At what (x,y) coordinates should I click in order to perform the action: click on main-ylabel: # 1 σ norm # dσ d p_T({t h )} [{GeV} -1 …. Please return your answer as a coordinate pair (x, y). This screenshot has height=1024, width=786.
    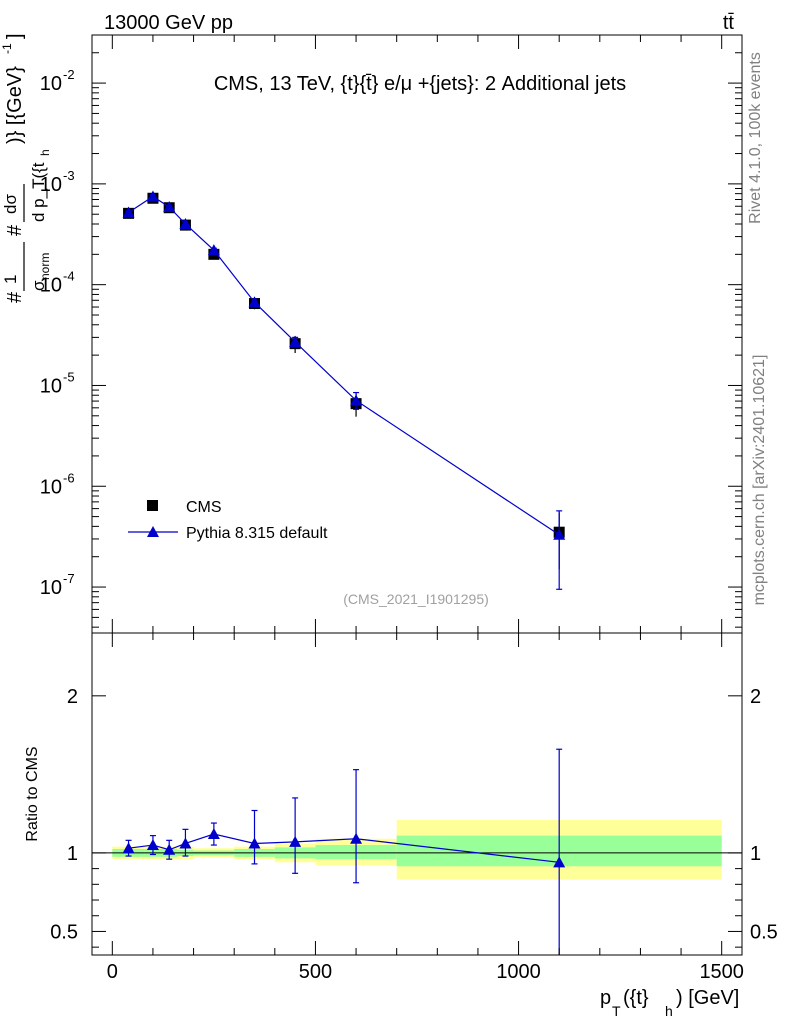
    Looking at the image, I should click on (26, 168).